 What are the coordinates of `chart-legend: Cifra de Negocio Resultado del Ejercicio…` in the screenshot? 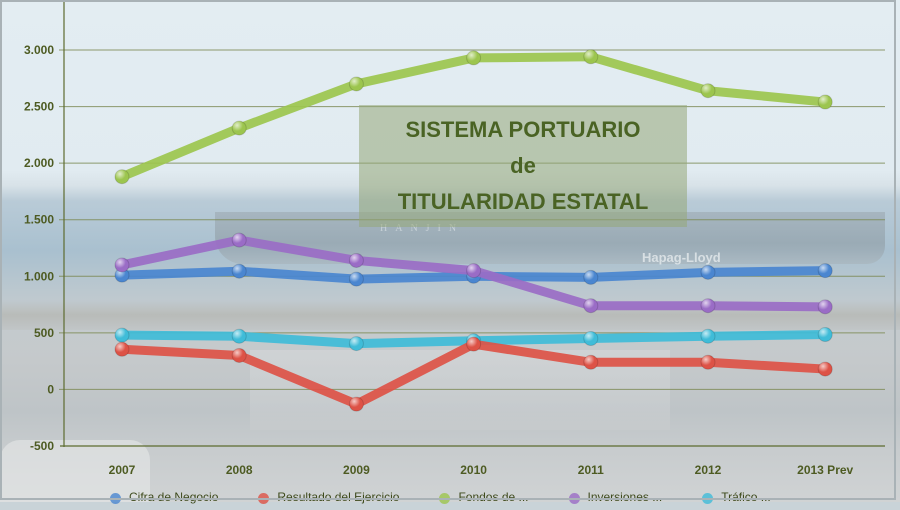 It's located at (500, 500).